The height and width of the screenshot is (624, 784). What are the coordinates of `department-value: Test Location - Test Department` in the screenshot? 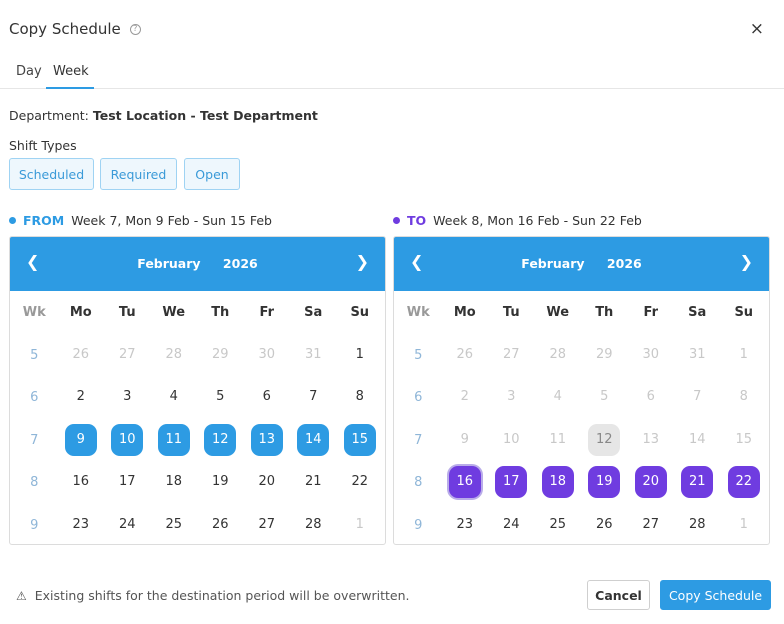 It's located at (205, 115).